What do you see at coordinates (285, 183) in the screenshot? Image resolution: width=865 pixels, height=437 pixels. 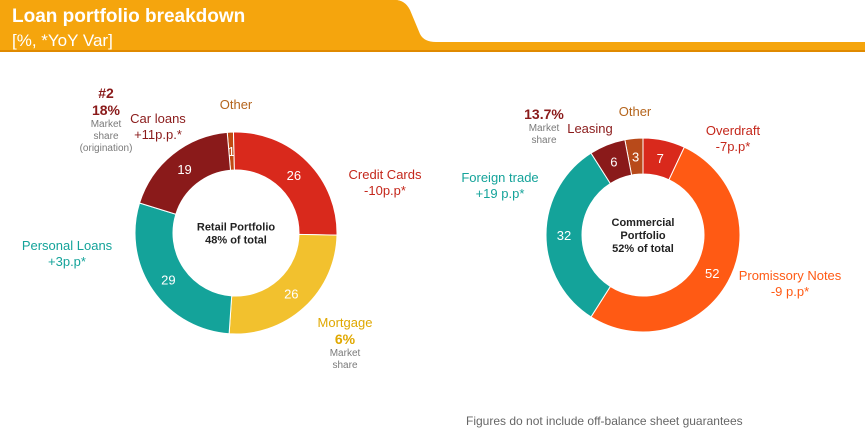 I see `retail-slice-credit-cards` at bounding box center [285, 183].